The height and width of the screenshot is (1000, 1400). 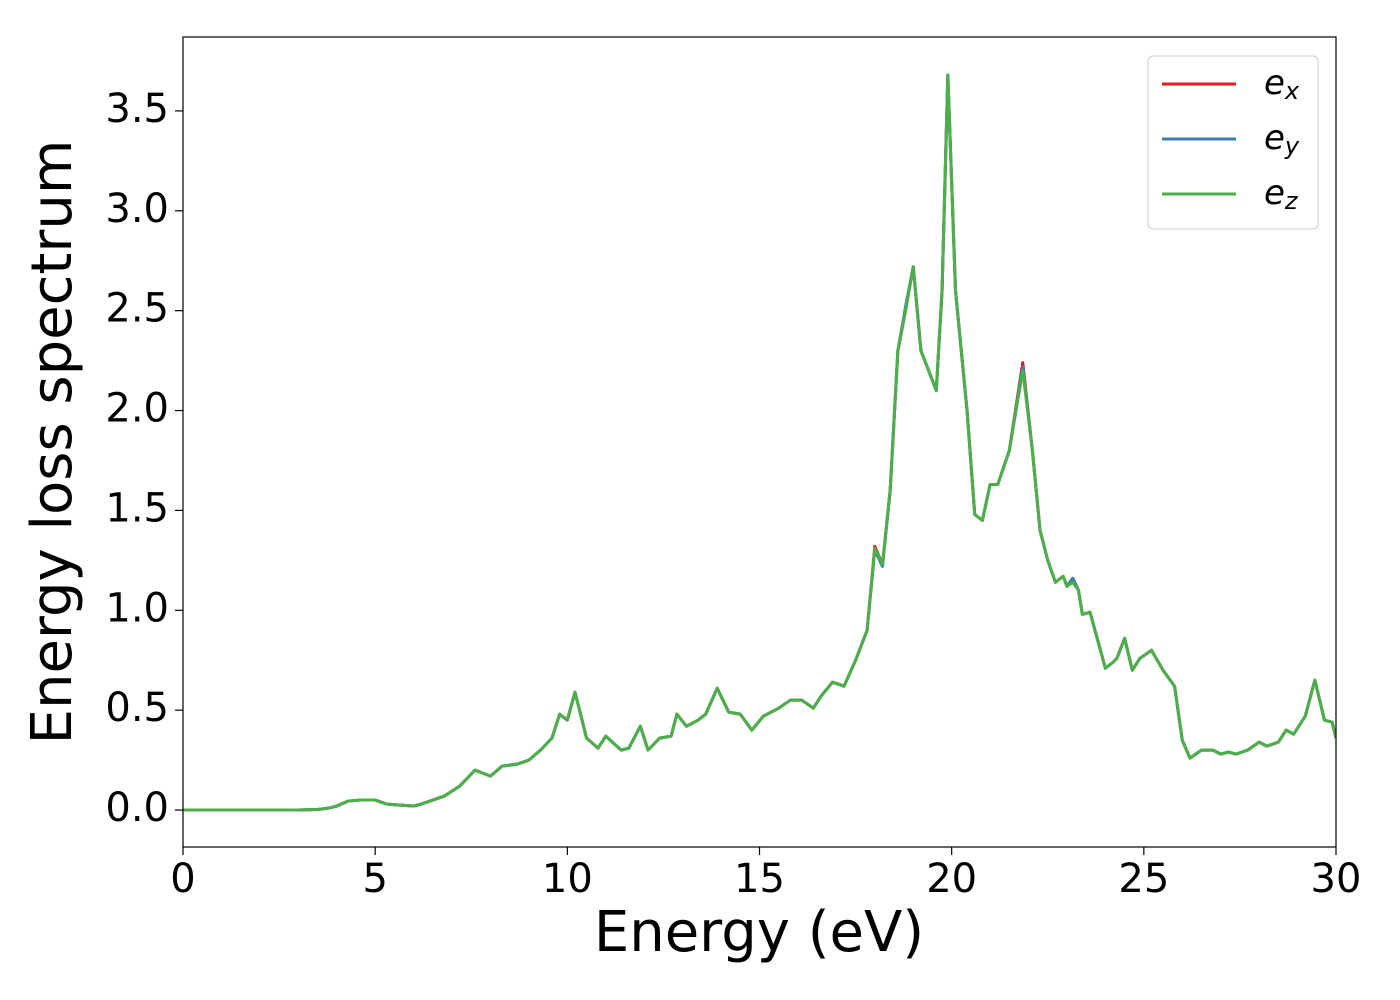 I want to click on legend-label: ey, so click(x=1282, y=139).